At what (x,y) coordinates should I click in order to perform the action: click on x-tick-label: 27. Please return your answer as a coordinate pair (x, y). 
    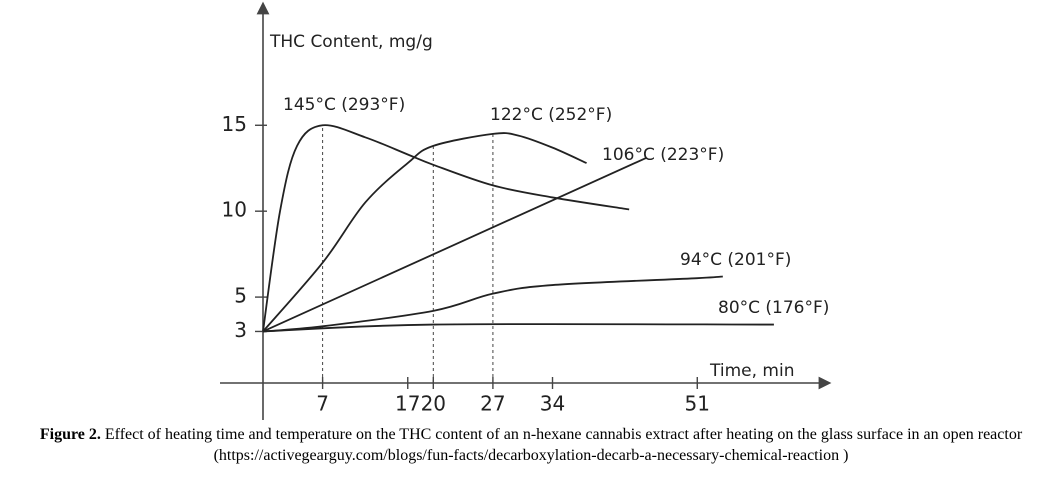
    Looking at the image, I should click on (492, 404).